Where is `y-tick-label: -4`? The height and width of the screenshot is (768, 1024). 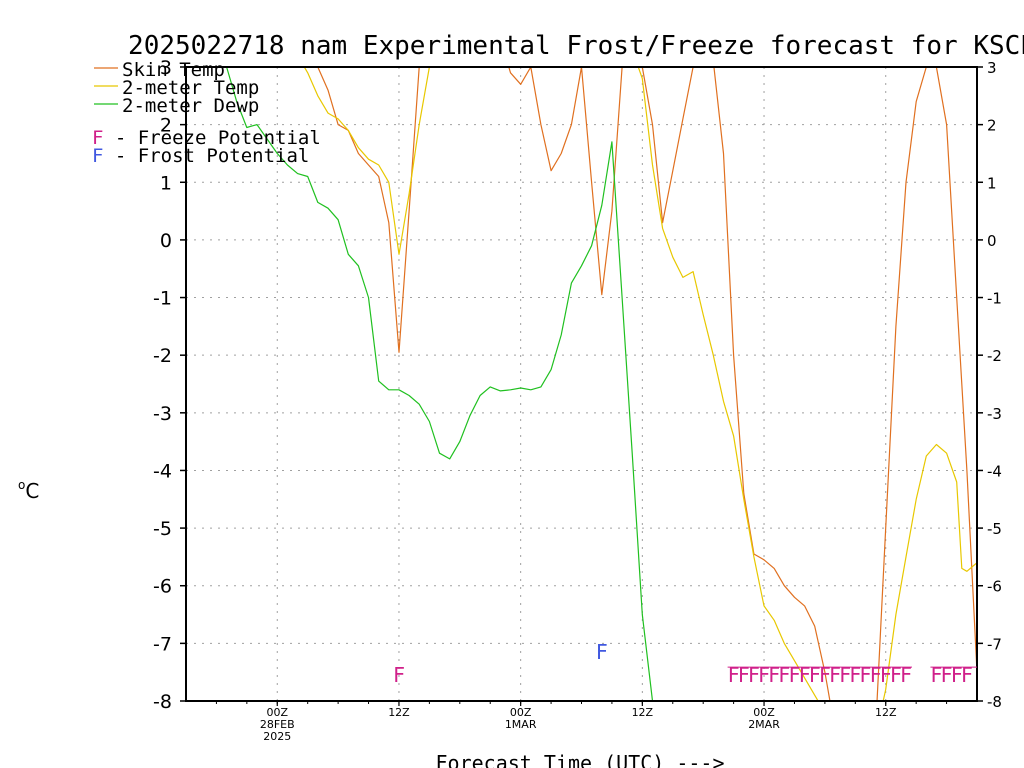
y-tick-label: -4 is located at coordinates (162, 471).